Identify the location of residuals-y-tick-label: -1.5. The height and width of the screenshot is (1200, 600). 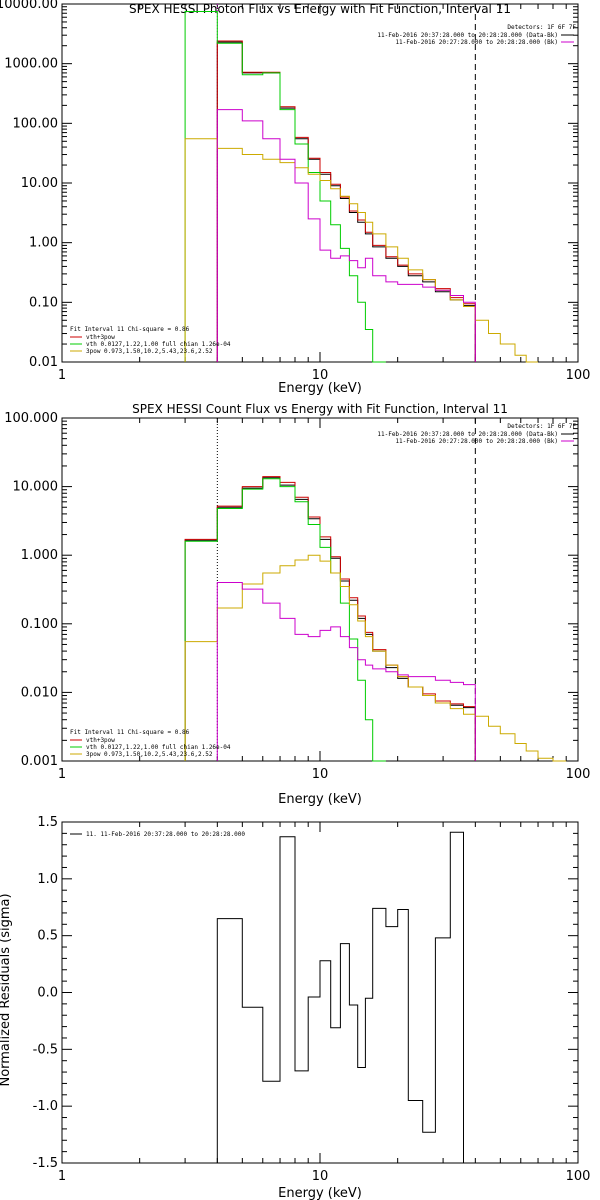
(45, 1163).